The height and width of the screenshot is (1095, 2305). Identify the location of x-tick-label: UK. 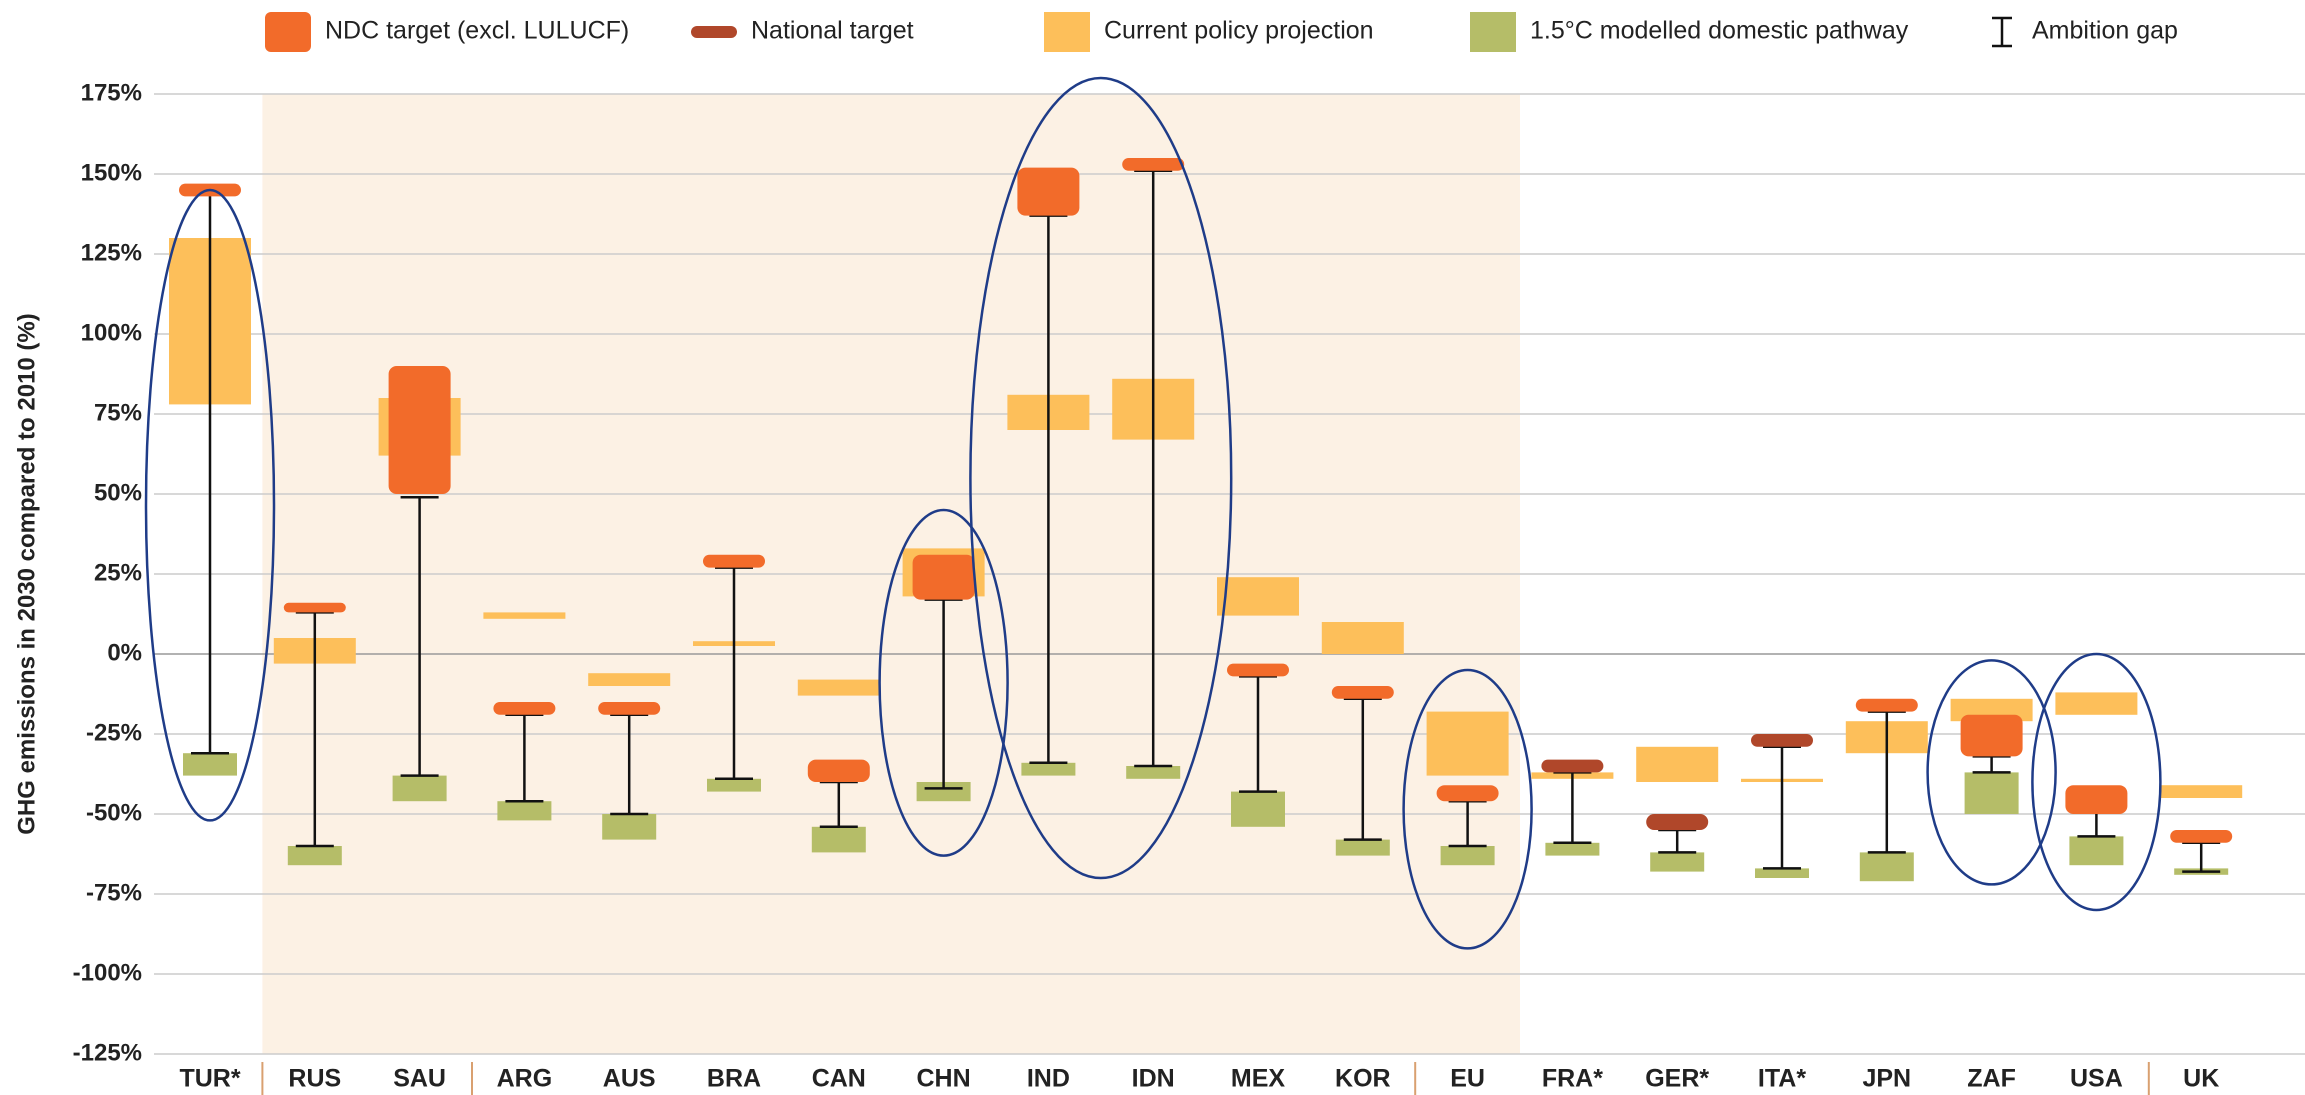
(2201, 1079).